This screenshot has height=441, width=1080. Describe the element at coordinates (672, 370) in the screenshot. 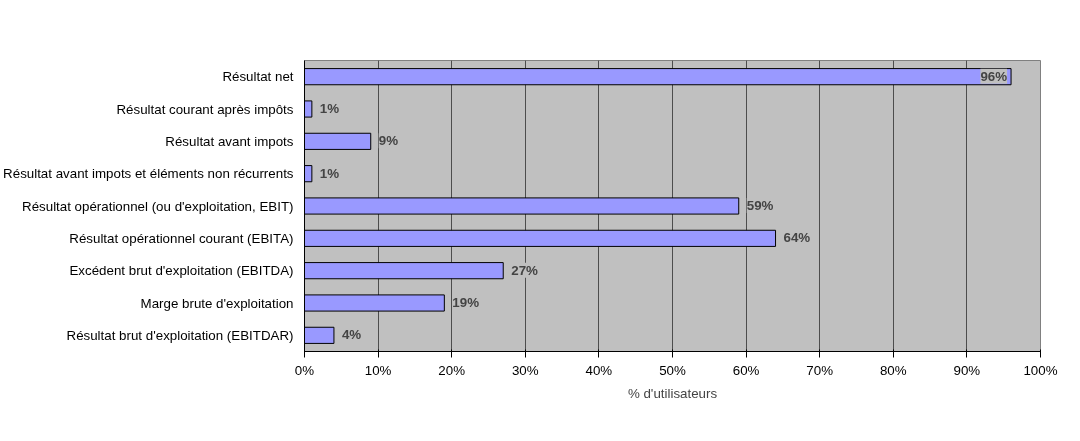

I see `x-tick-label: 50%` at that location.